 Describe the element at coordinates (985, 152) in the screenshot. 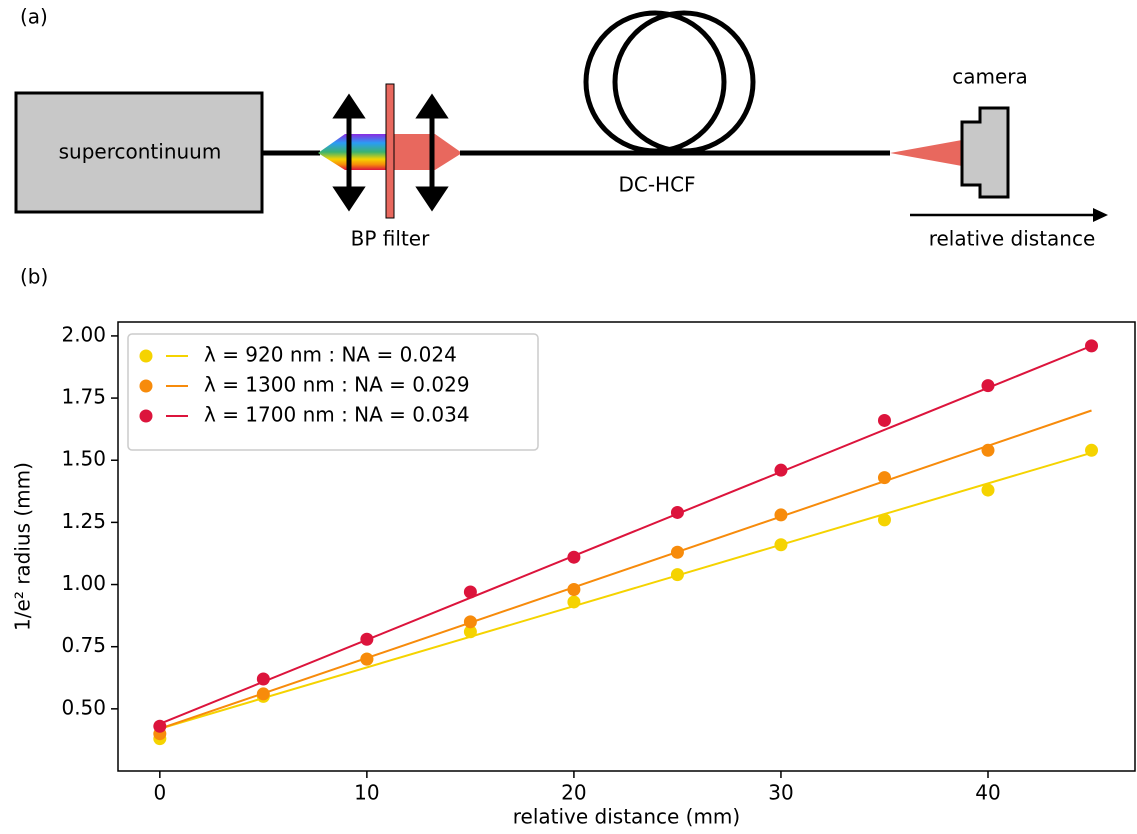

I see `camera` at that location.